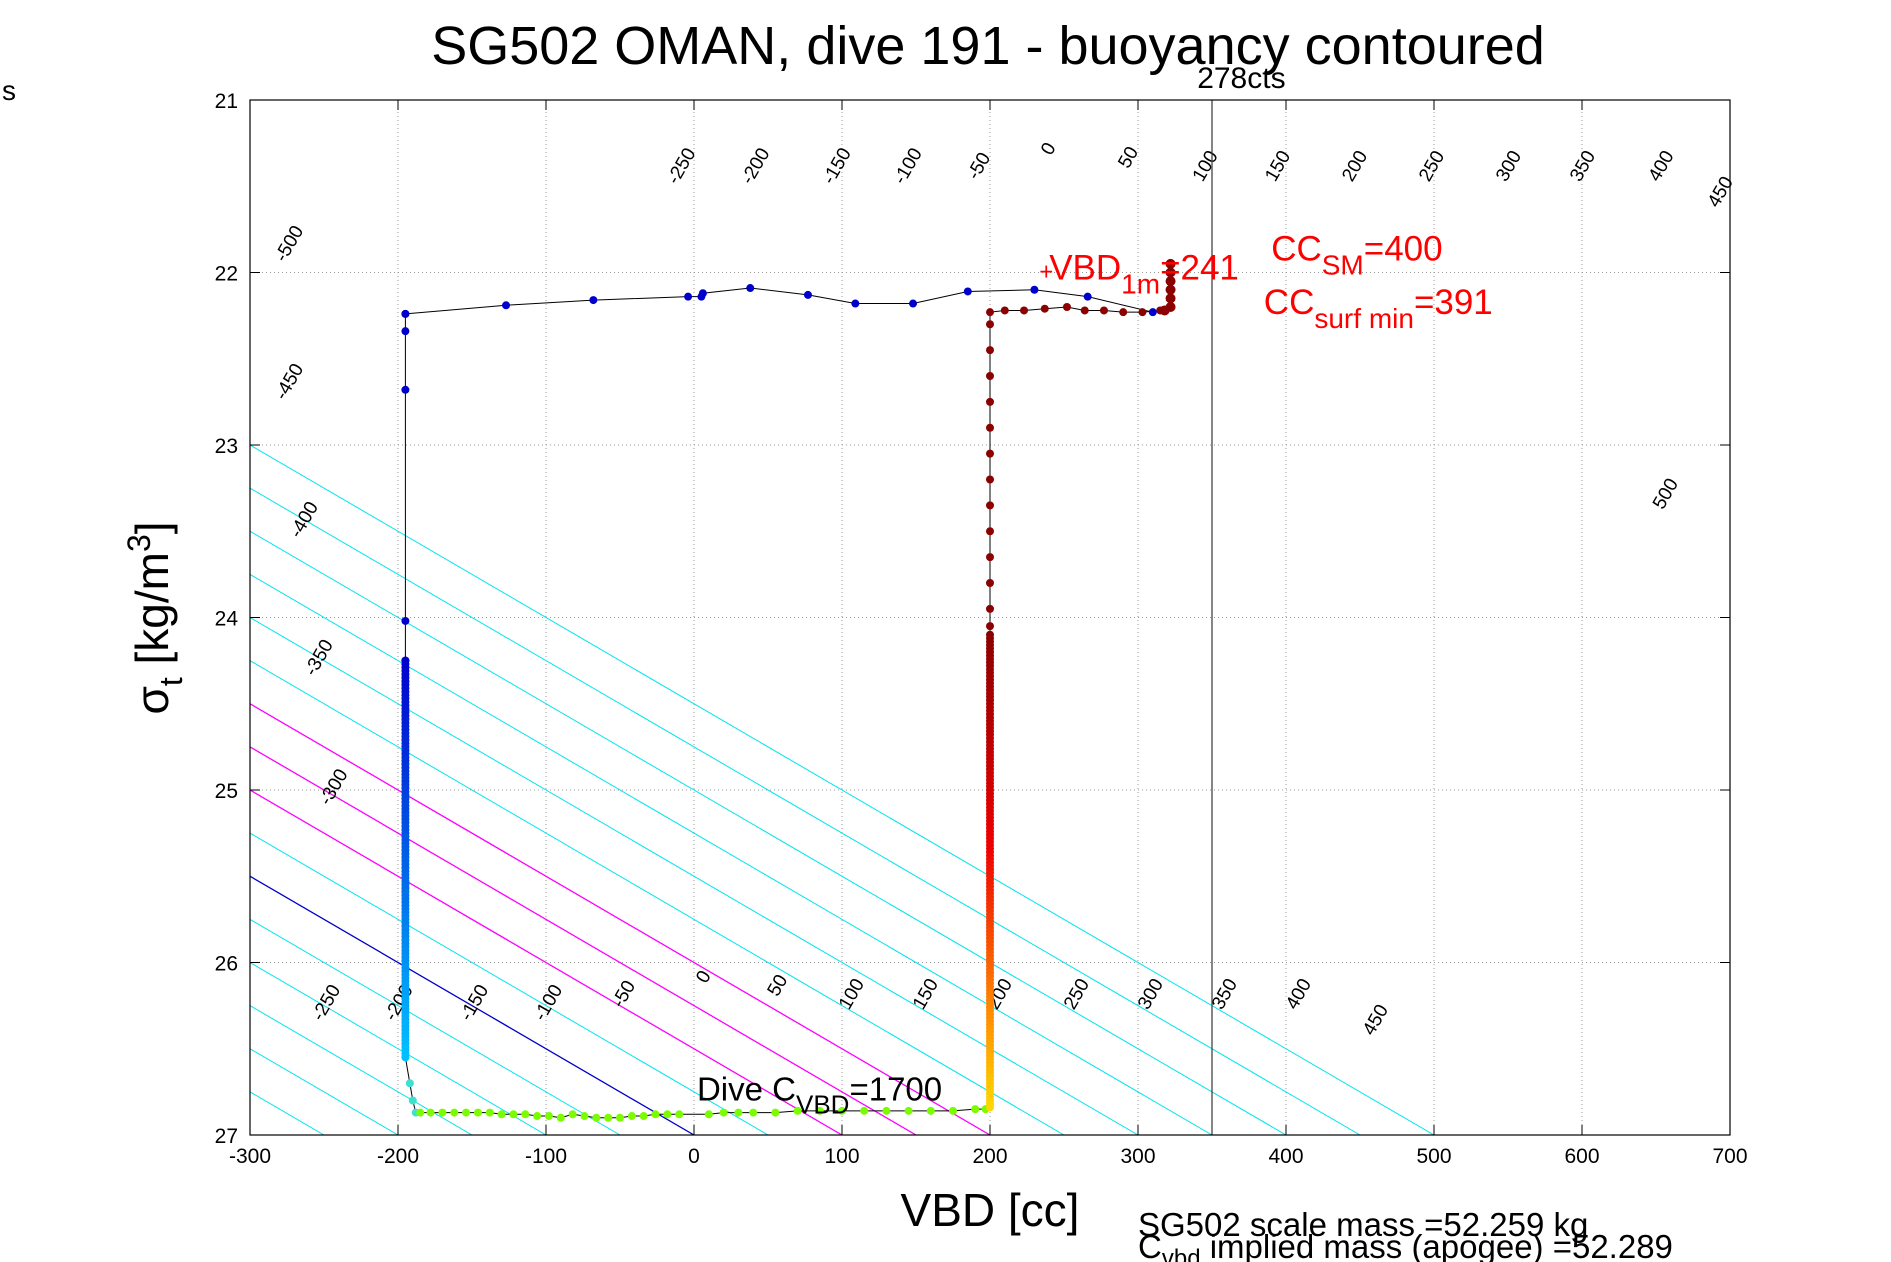 The width and height of the screenshot is (1891, 1262). I want to click on x-tick-label: -200, so click(398, 1156).